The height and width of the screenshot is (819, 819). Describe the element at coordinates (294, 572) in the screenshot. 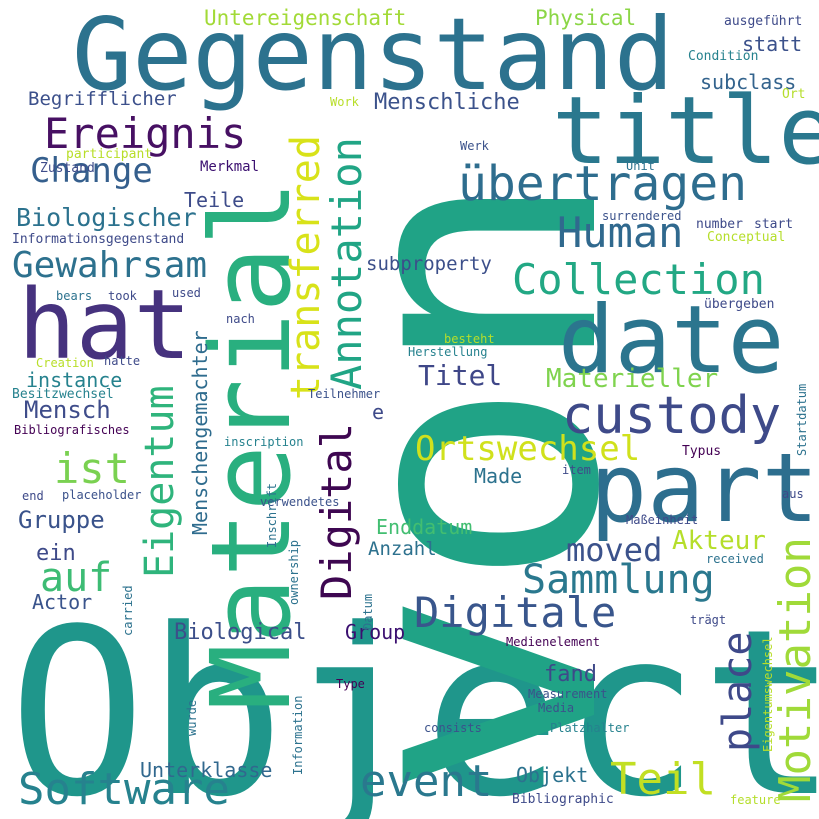

I see `word: ownership` at that location.